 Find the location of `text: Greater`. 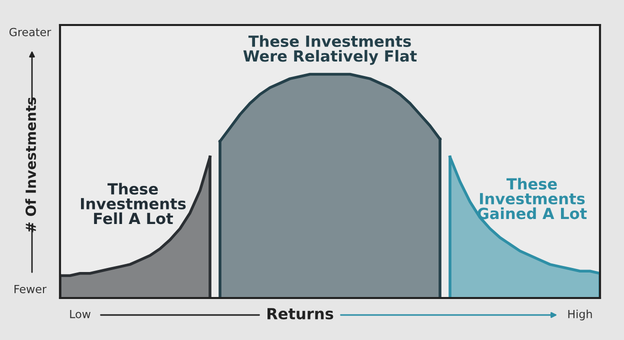

text: Greater is located at coordinates (30, 32).